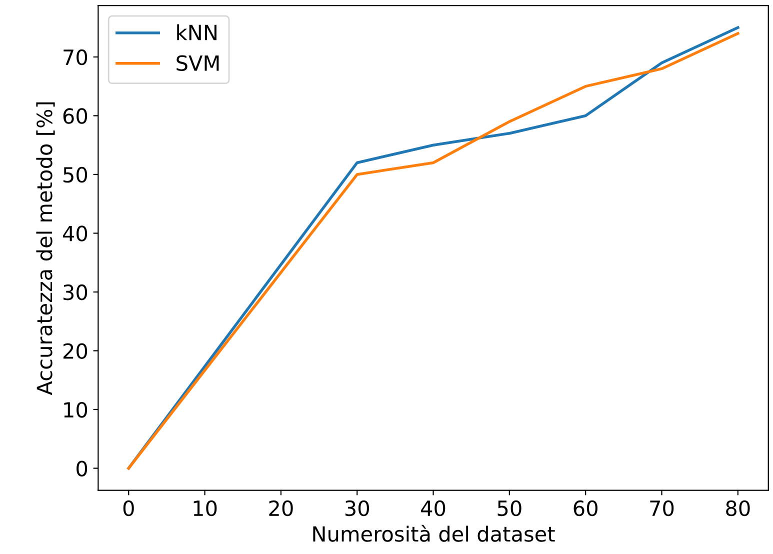 This screenshot has width=773, height=554. I want to click on x-tick-label: 30, so click(357, 508).